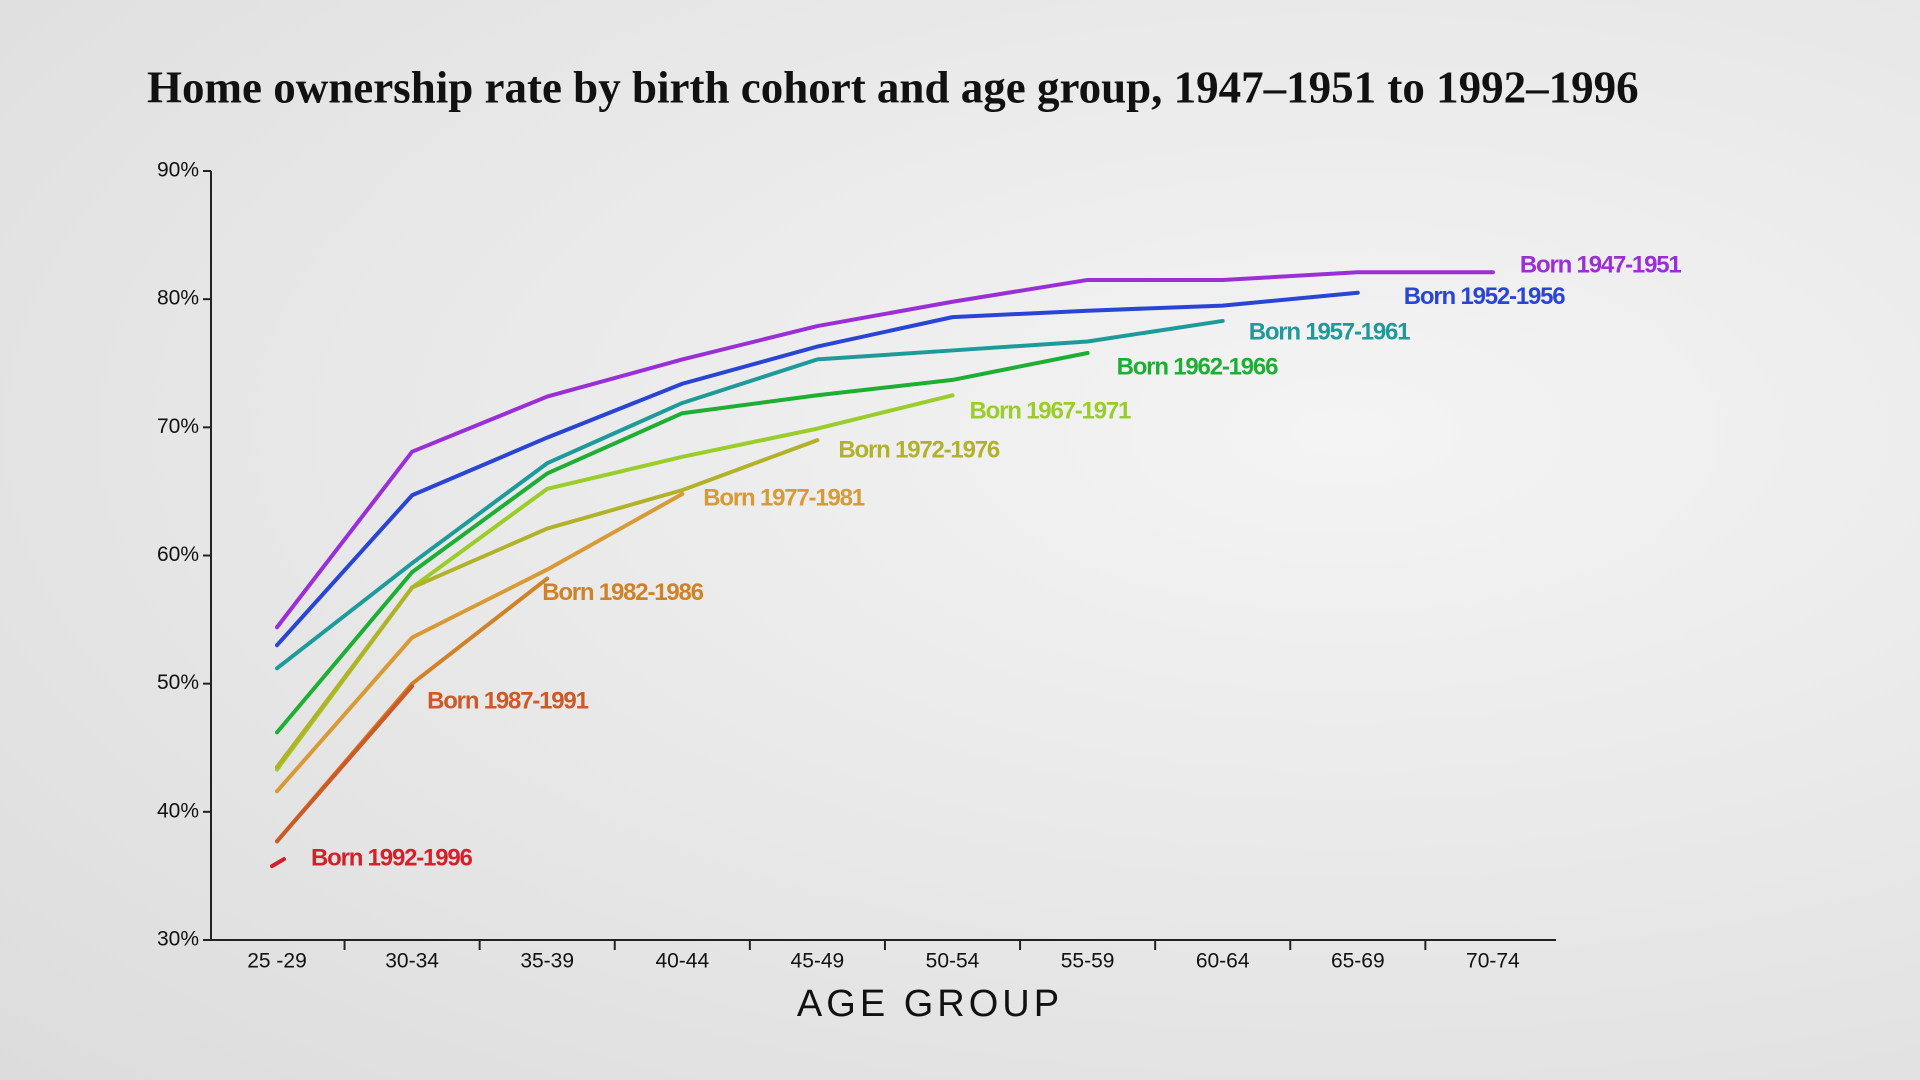  What do you see at coordinates (547, 961) in the screenshot?
I see `x-tick-label: 35-39` at bounding box center [547, 961].